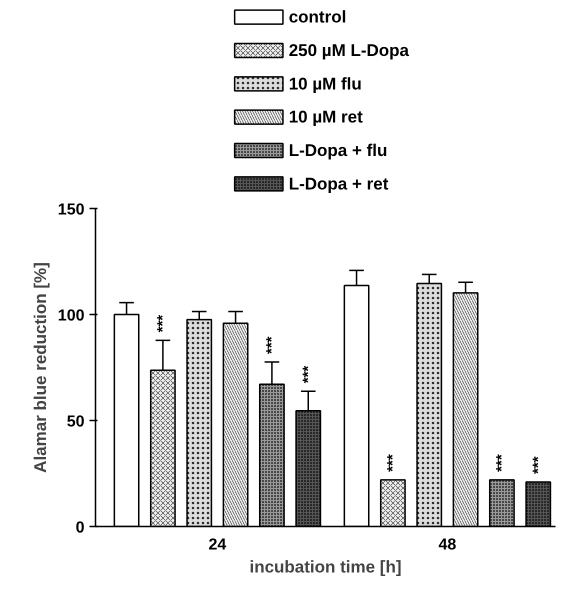 The image size is (567, 602). What do you see at coordinates (349, 50) in the screenshot?
I see `legend-label: 250 µM L-Dopa` at bounding box center [349, 50].